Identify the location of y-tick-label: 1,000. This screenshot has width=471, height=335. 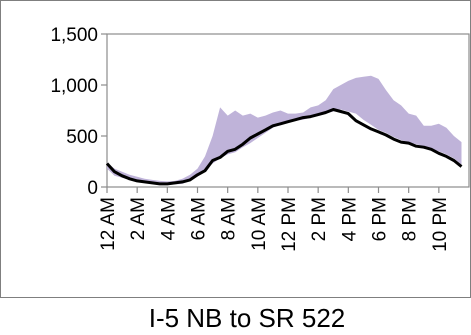
(74, 86).